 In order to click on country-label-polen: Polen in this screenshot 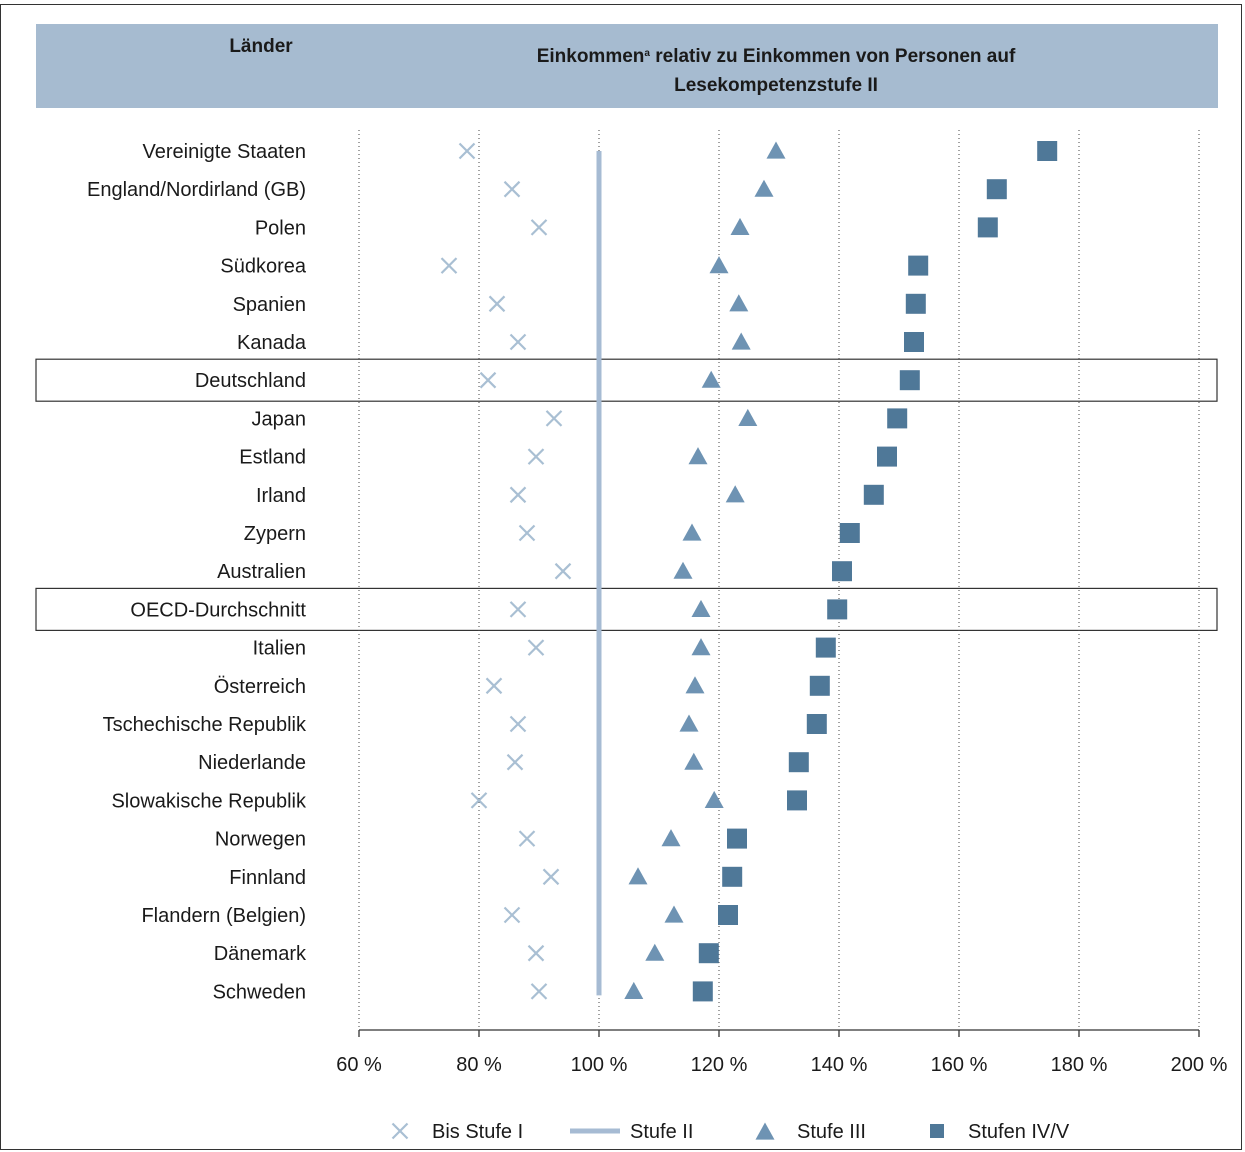, I will do `click(280, 228)`.